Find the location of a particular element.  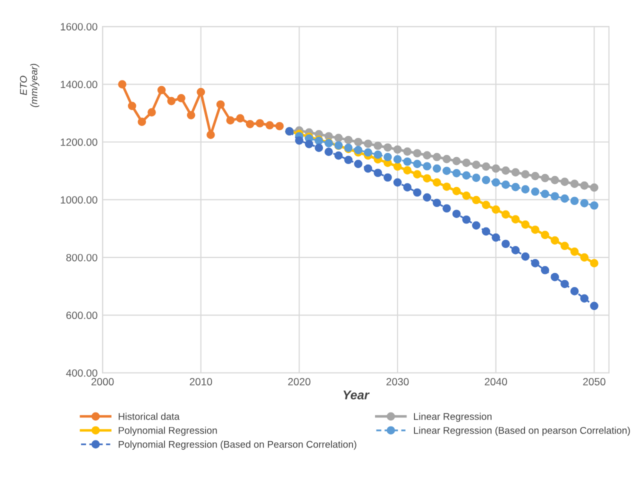

legend-label: Polynomial Regression is located at coordinates (167, 431).